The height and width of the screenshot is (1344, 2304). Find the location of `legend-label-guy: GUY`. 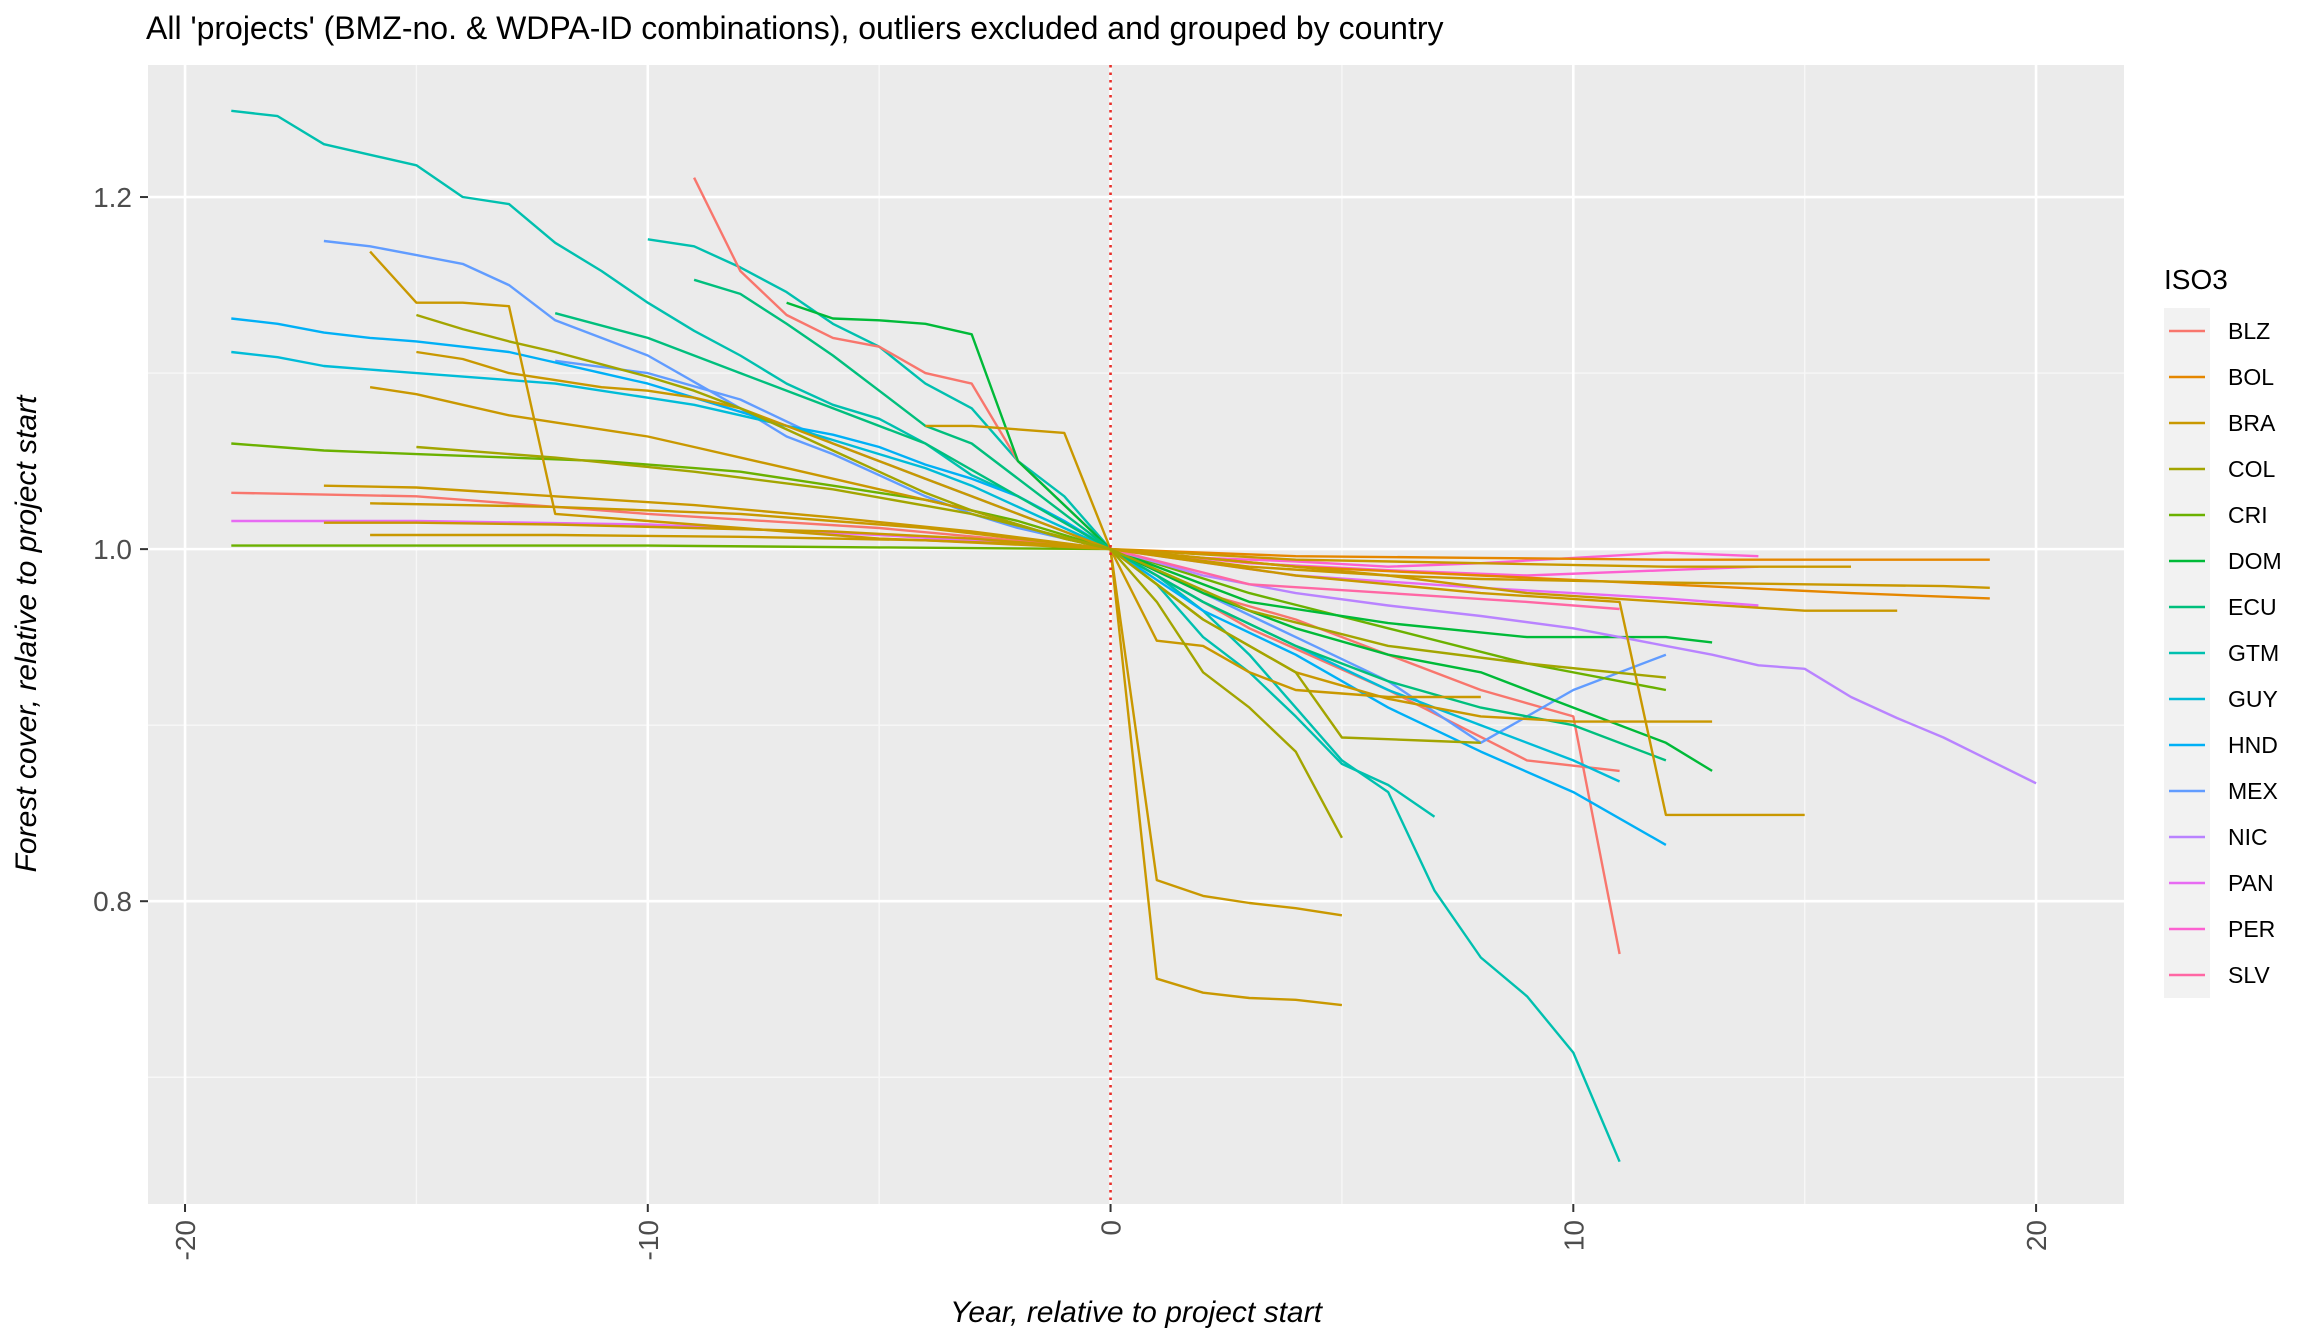

legend-label-guy: GUY is located at coordinates (2253, 699).